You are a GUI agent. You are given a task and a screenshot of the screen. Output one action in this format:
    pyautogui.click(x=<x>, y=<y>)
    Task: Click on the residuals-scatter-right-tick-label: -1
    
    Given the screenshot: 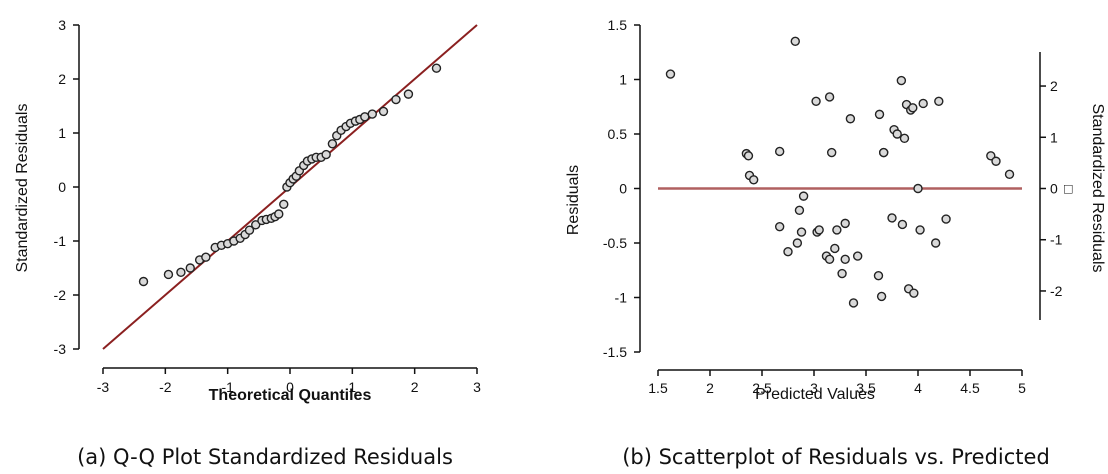 What is the action you would take?
    pyautogui.click(x=1056, y=240)
    